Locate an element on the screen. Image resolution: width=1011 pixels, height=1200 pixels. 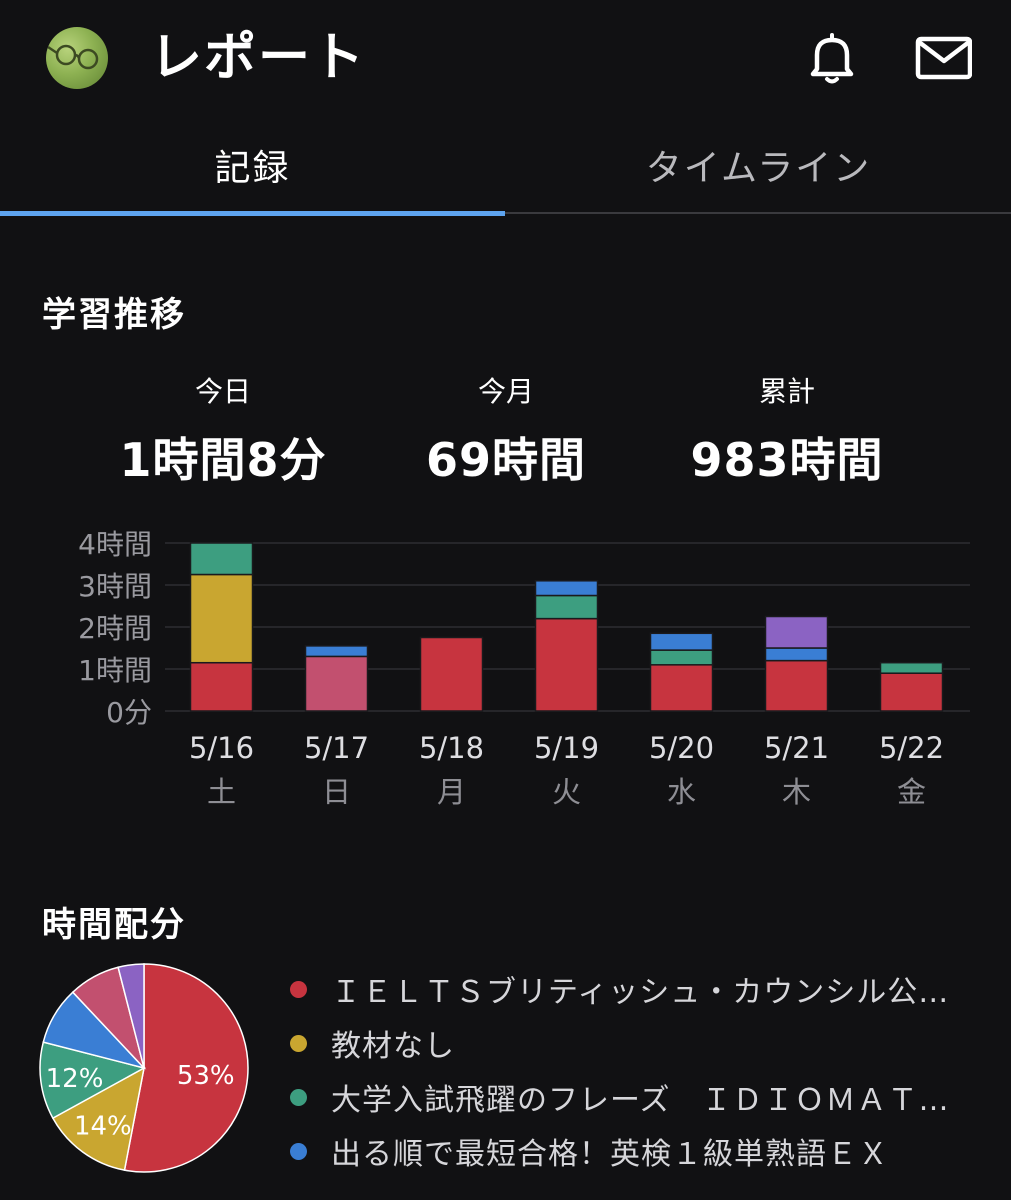
y-tick-label: 2時間 is located at coordinates (115, 628).